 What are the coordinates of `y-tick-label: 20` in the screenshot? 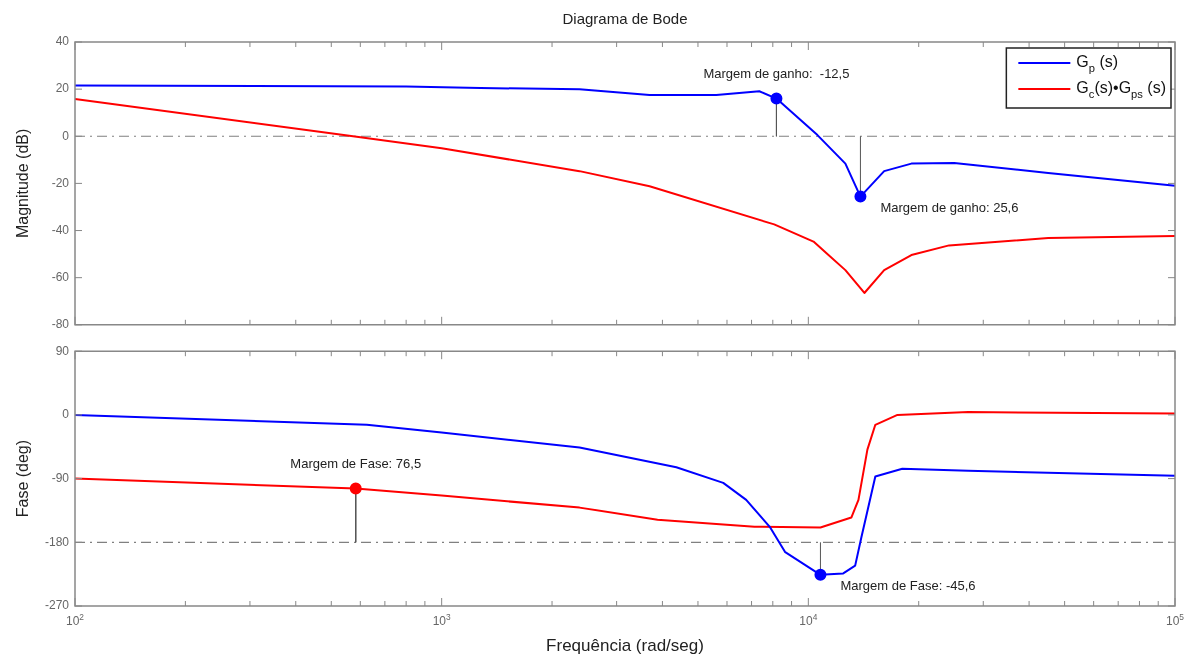 It's located at (62, 88).